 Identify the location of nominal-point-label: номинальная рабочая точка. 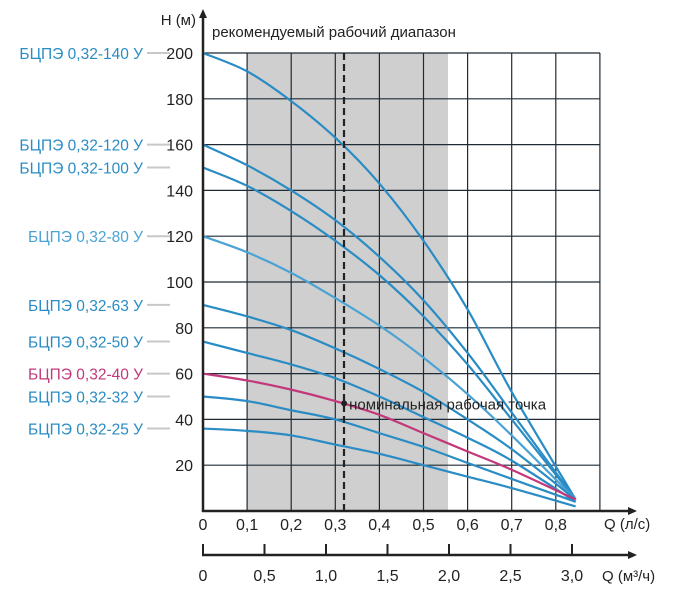
(448, 404).